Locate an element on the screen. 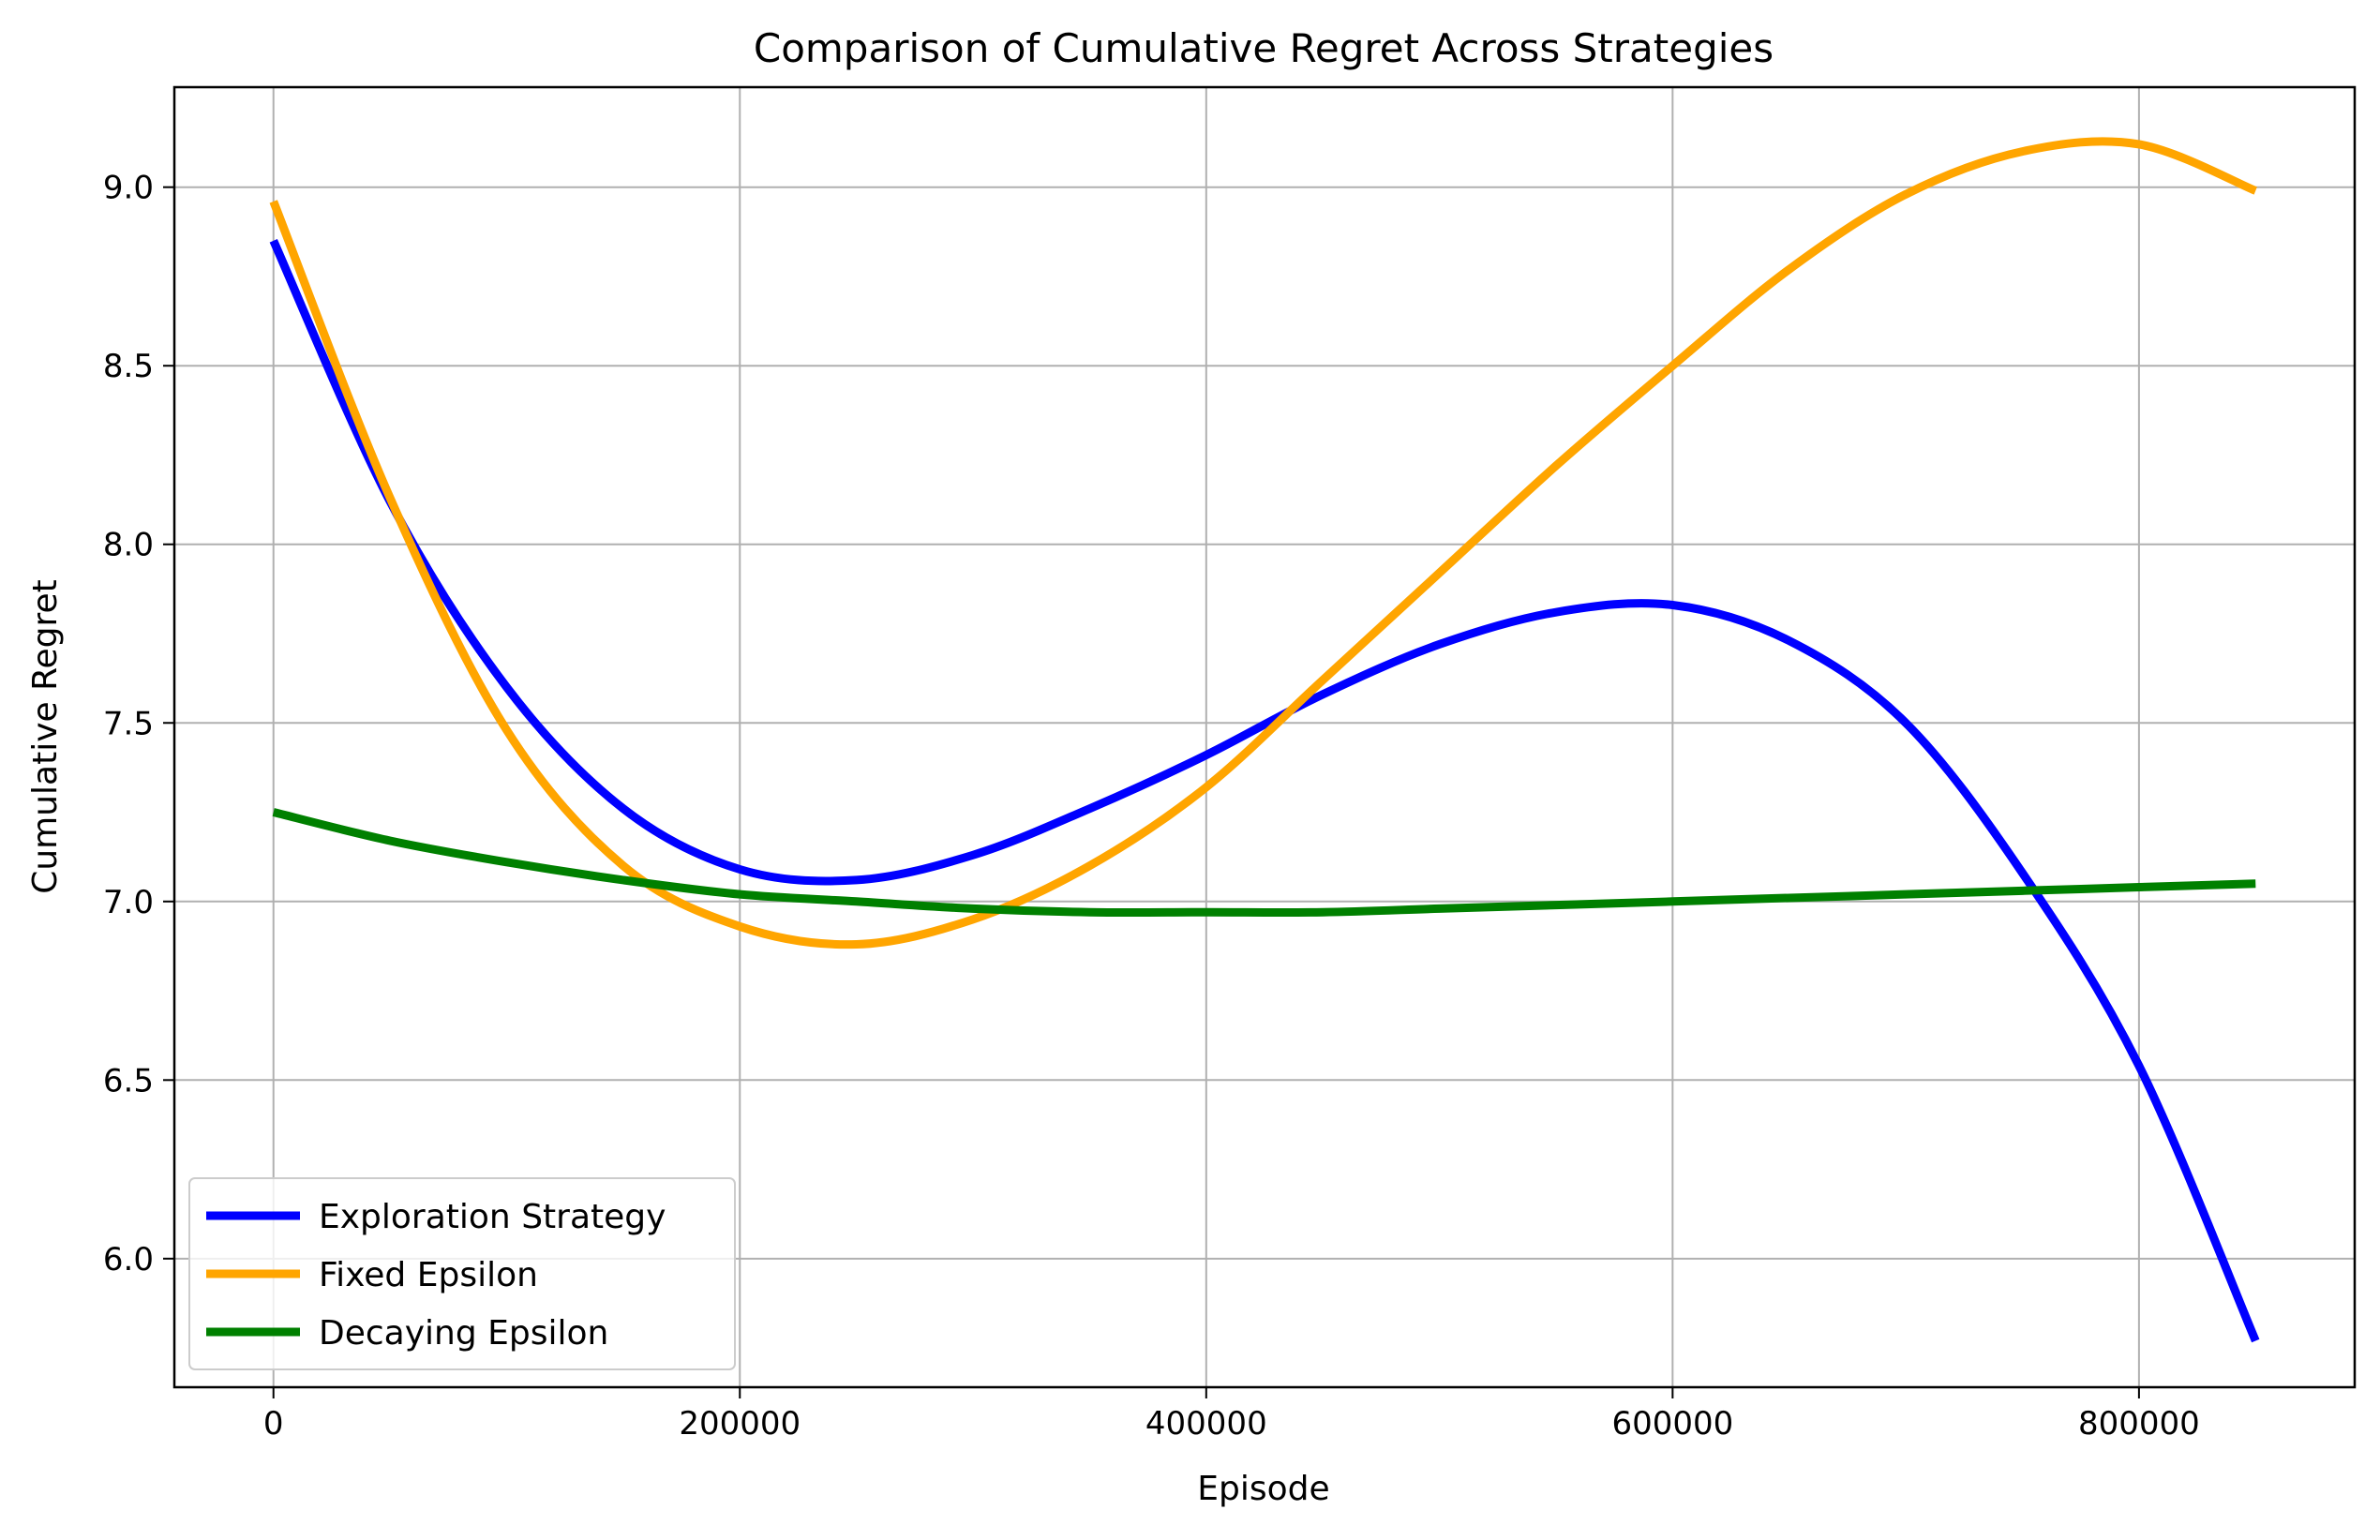  legend-label-decaying-epsilon: Decaying Epsilon is located at coordinates (463, 1333).